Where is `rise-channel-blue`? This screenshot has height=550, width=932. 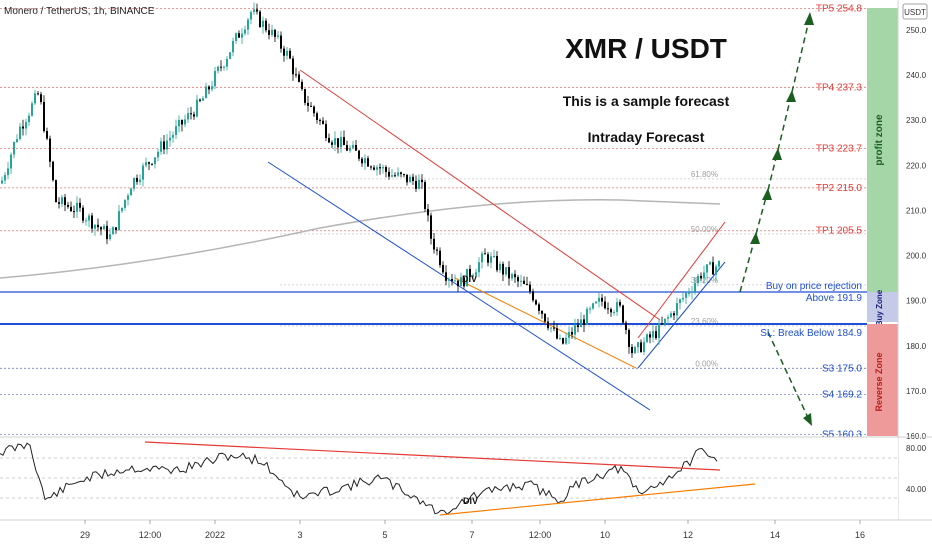
rise-channel-blue is located at coordinates (681, 315).